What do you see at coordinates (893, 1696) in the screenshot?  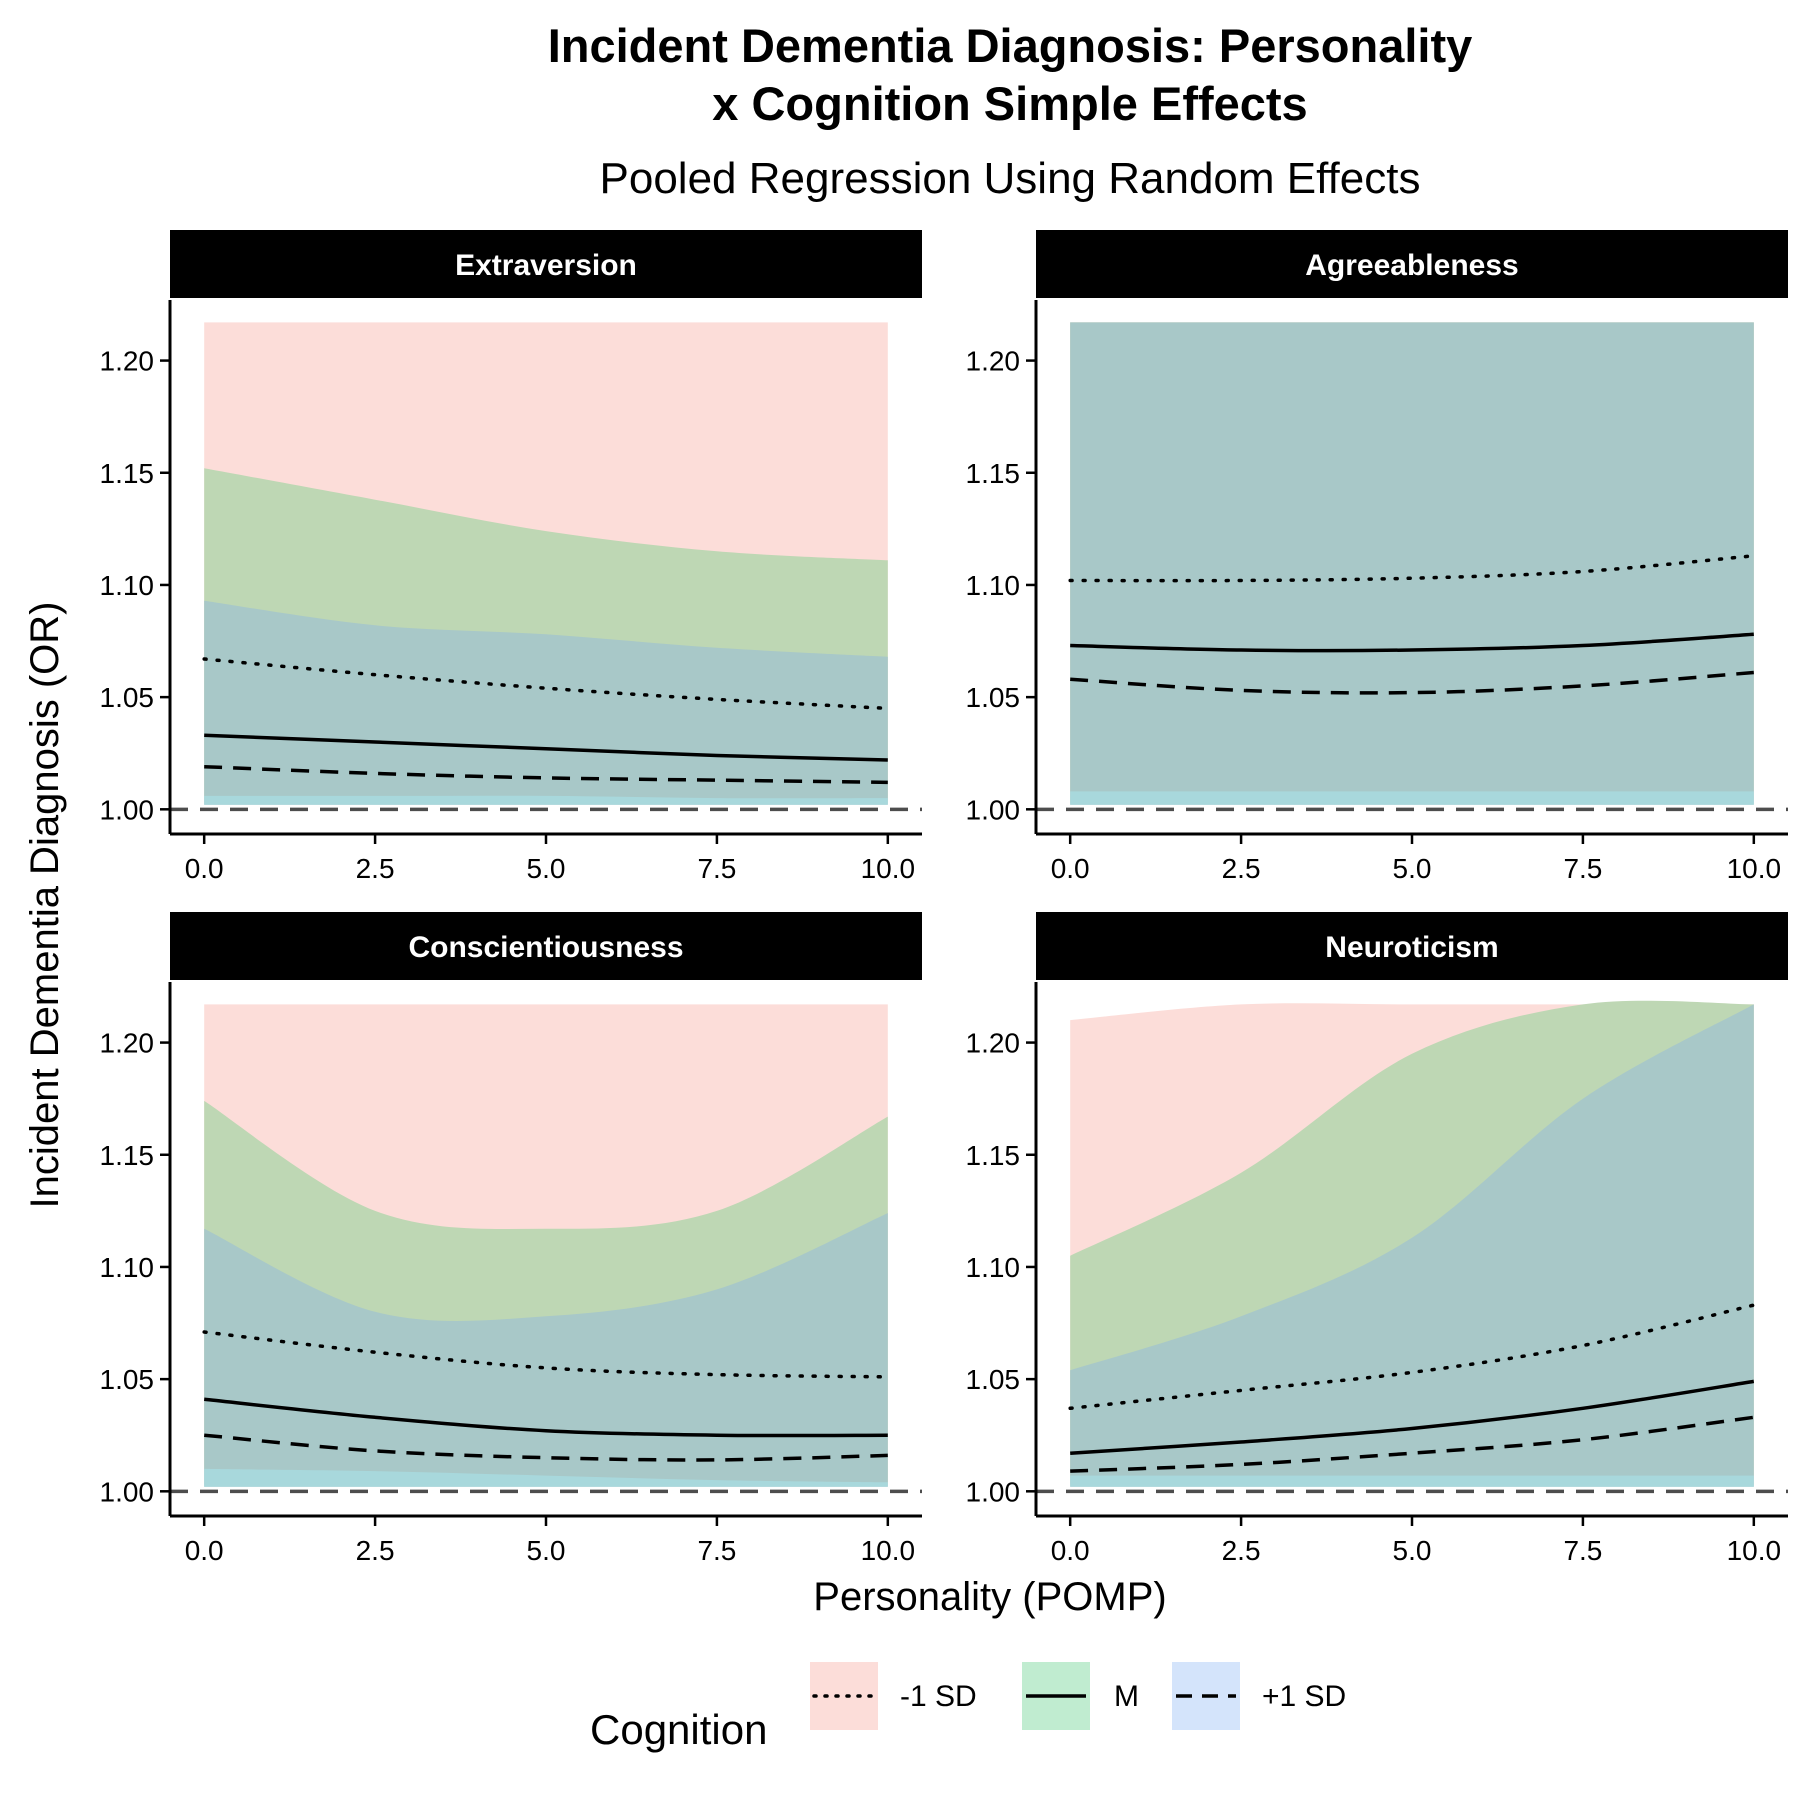 I see `legend-entry-minus: -1 SD` at bounding box center [893, 1696].